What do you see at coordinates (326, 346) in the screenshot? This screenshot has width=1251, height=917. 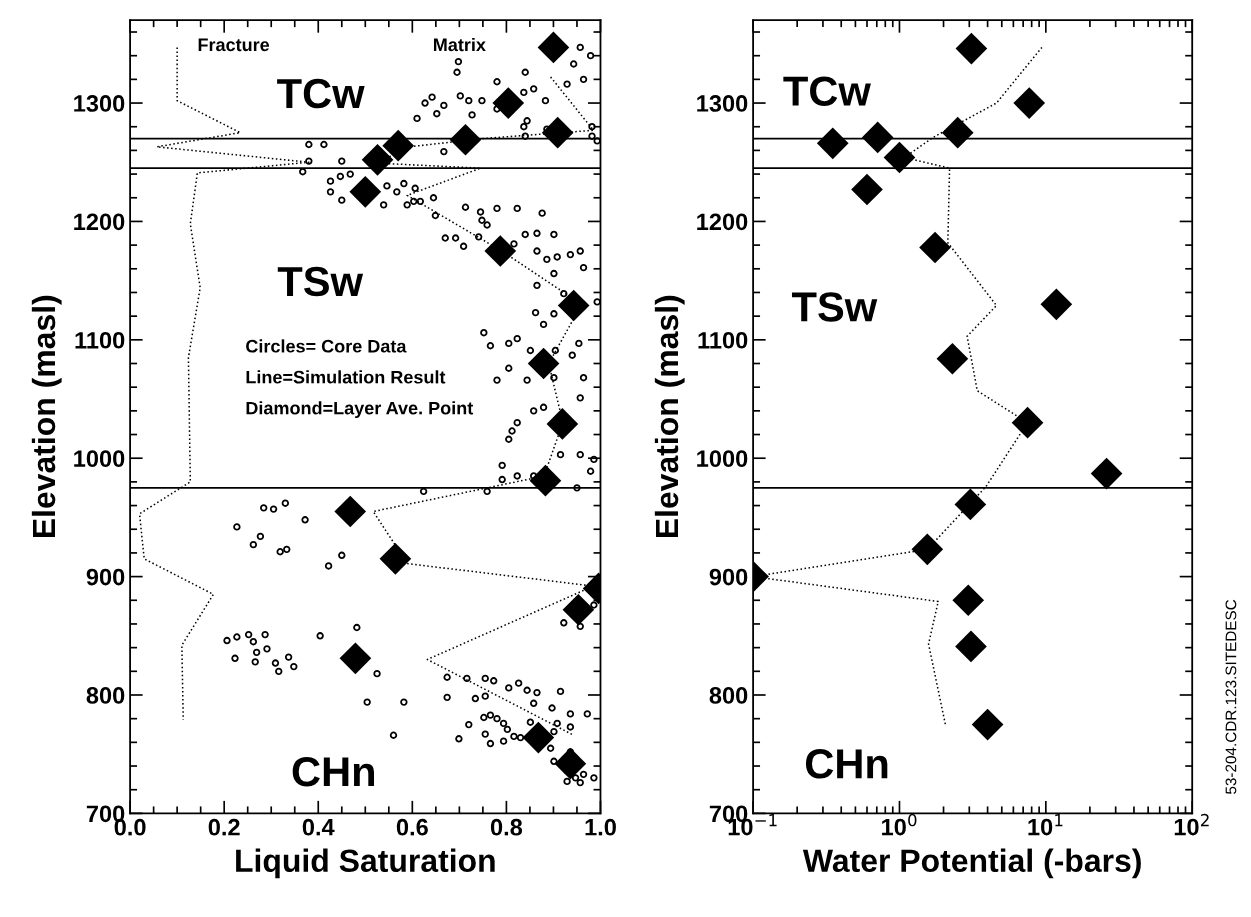 I see `annotation: Circles= Core Data` at bounding box center [326, 346].